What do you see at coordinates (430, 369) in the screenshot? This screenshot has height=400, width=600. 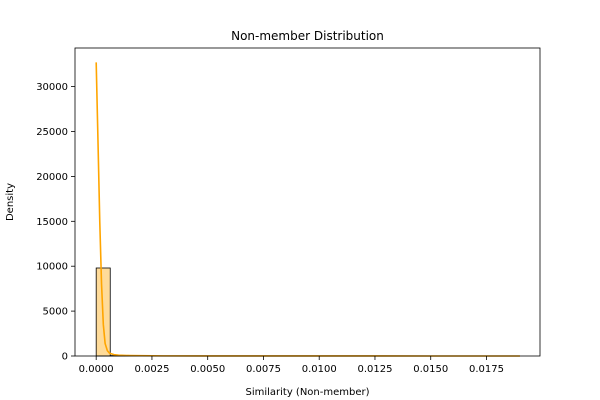 I see `x-tick-label: 0.0150` at bounding box center [430, 369].